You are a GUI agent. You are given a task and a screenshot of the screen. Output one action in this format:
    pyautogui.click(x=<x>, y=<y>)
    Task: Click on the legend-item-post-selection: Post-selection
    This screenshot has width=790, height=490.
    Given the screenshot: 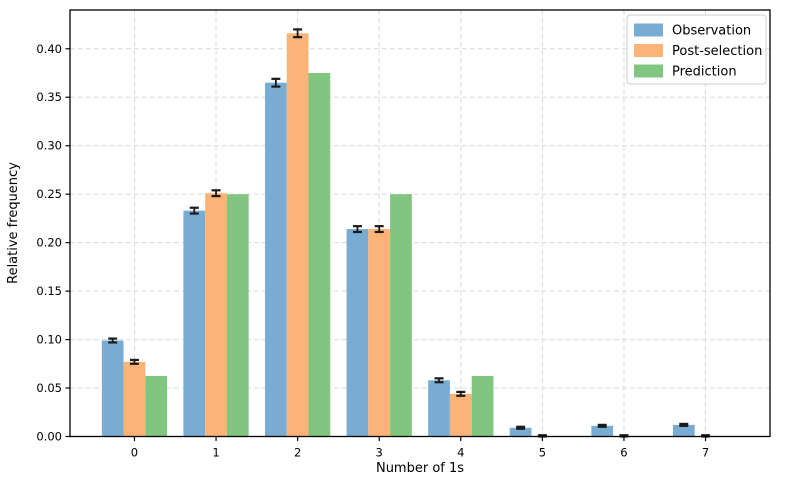 What is the action you would take?
    pyautogui.click(x=698, y=51)
    